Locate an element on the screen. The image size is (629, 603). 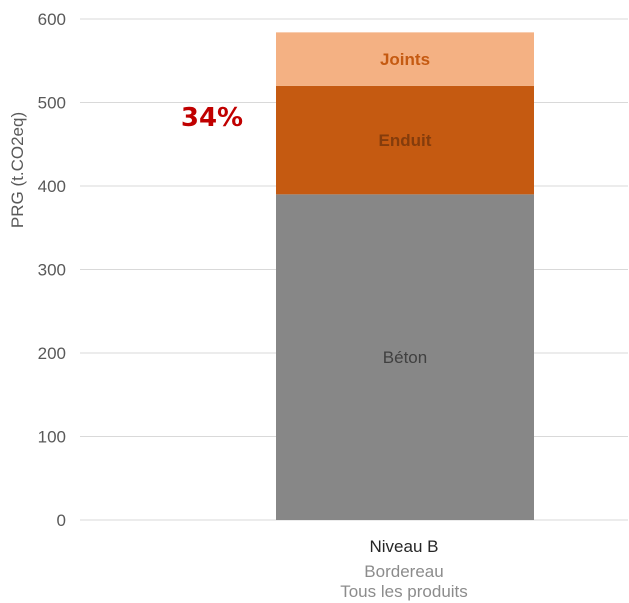
y-tick-label: 200 is located at coordinates (52, 353).